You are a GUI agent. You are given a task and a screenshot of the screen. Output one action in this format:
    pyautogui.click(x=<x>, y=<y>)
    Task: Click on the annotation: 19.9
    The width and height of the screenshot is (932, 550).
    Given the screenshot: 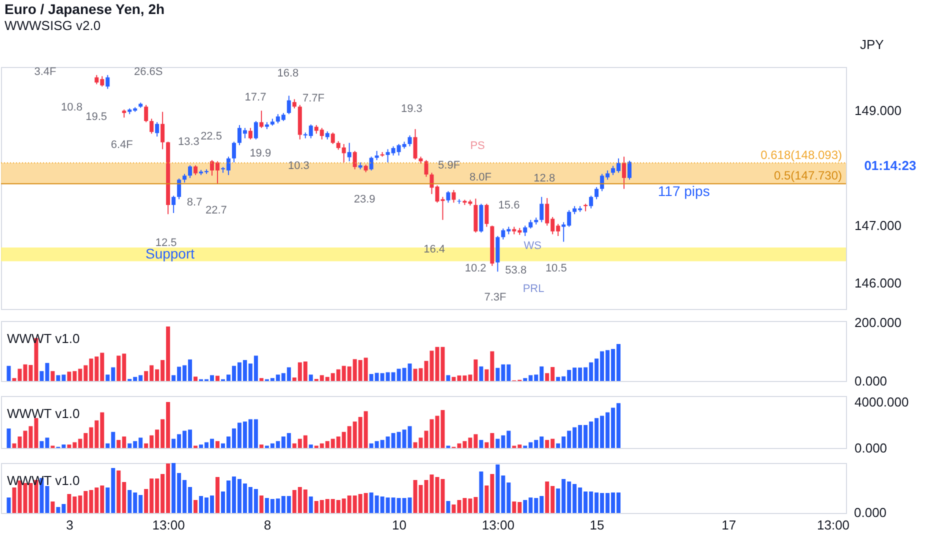 What is the action you would take?
    pyautogui.click(x=261, y=153)
    